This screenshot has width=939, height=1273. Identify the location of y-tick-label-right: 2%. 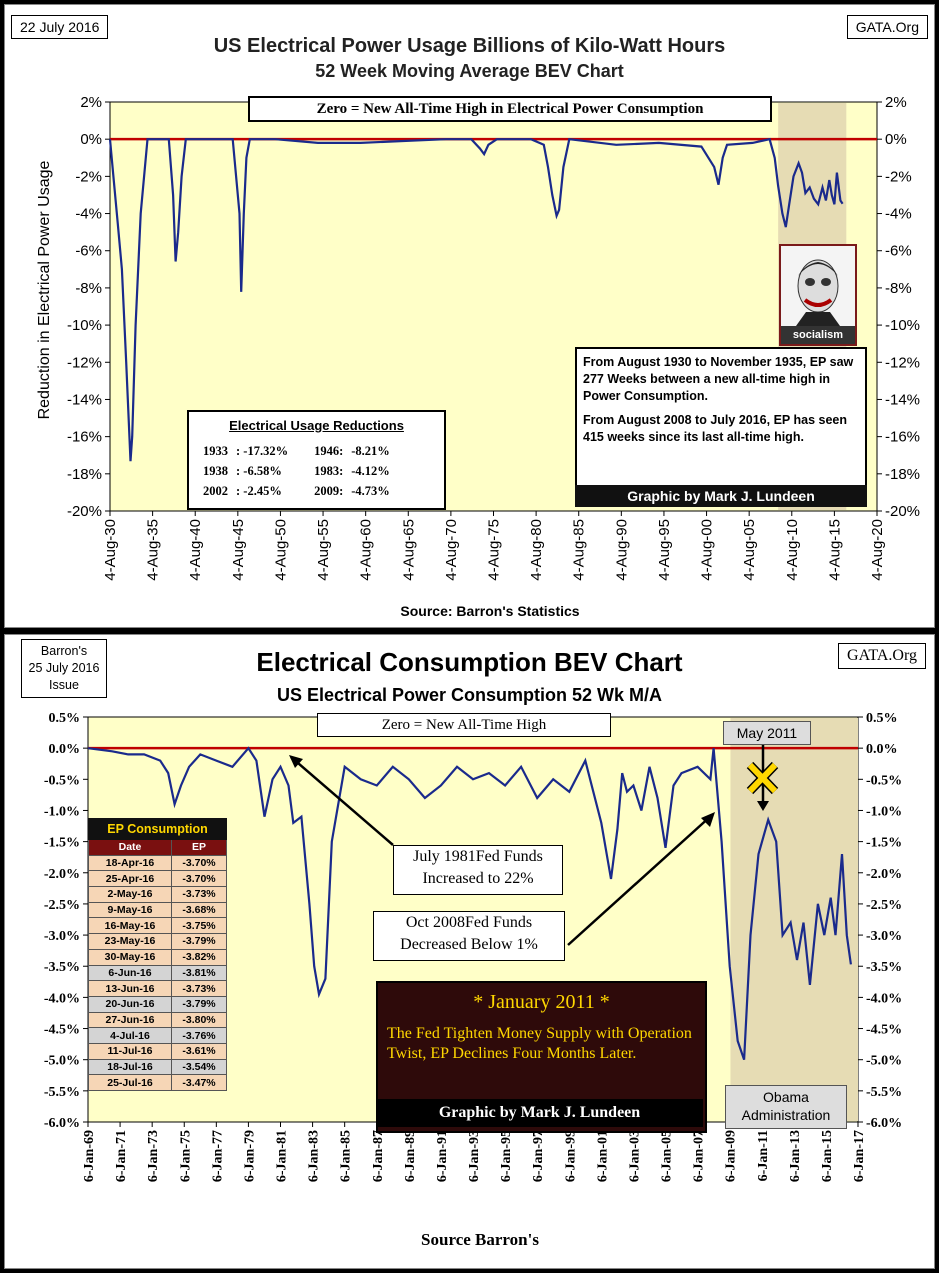
(896, 102).